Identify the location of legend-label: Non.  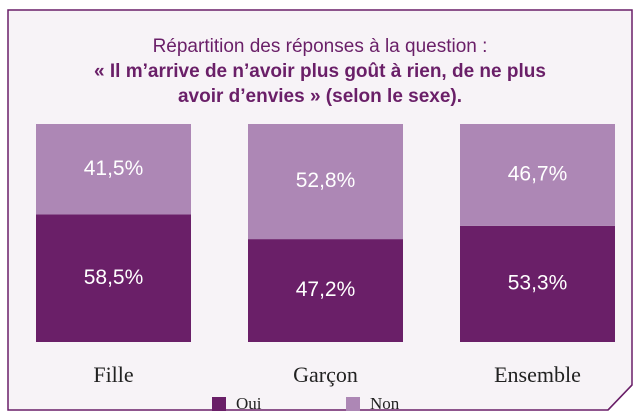
(385, 403).